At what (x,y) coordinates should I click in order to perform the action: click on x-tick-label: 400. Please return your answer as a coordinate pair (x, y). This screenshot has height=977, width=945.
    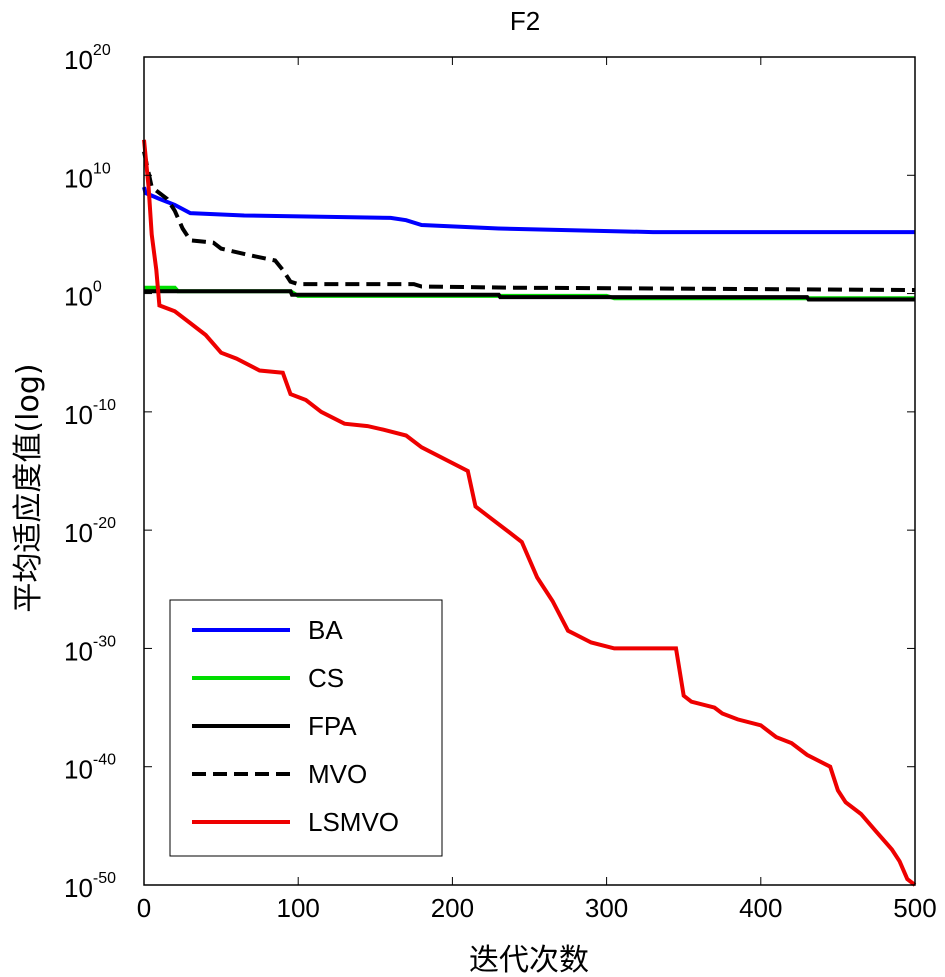
    Looking at the image, I should click on (760, 908).